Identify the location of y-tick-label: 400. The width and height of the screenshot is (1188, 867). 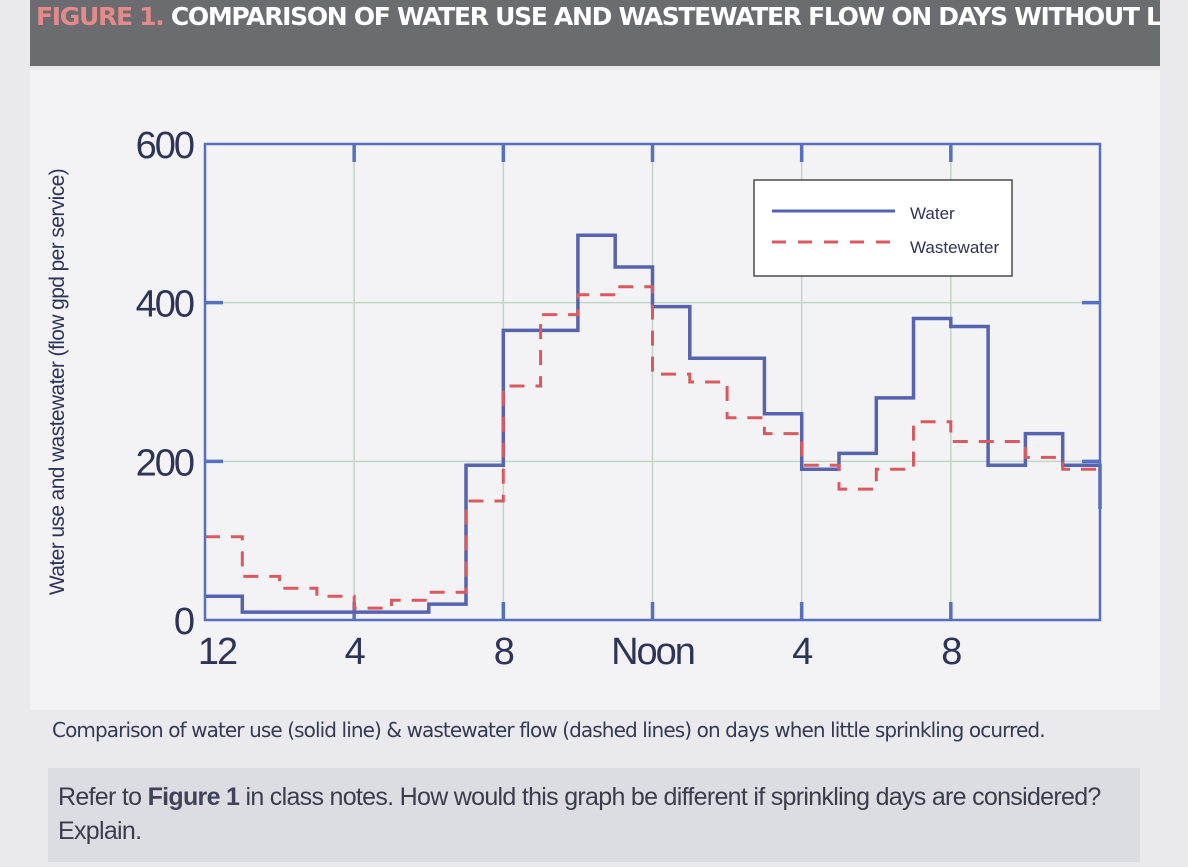
(165, 305).